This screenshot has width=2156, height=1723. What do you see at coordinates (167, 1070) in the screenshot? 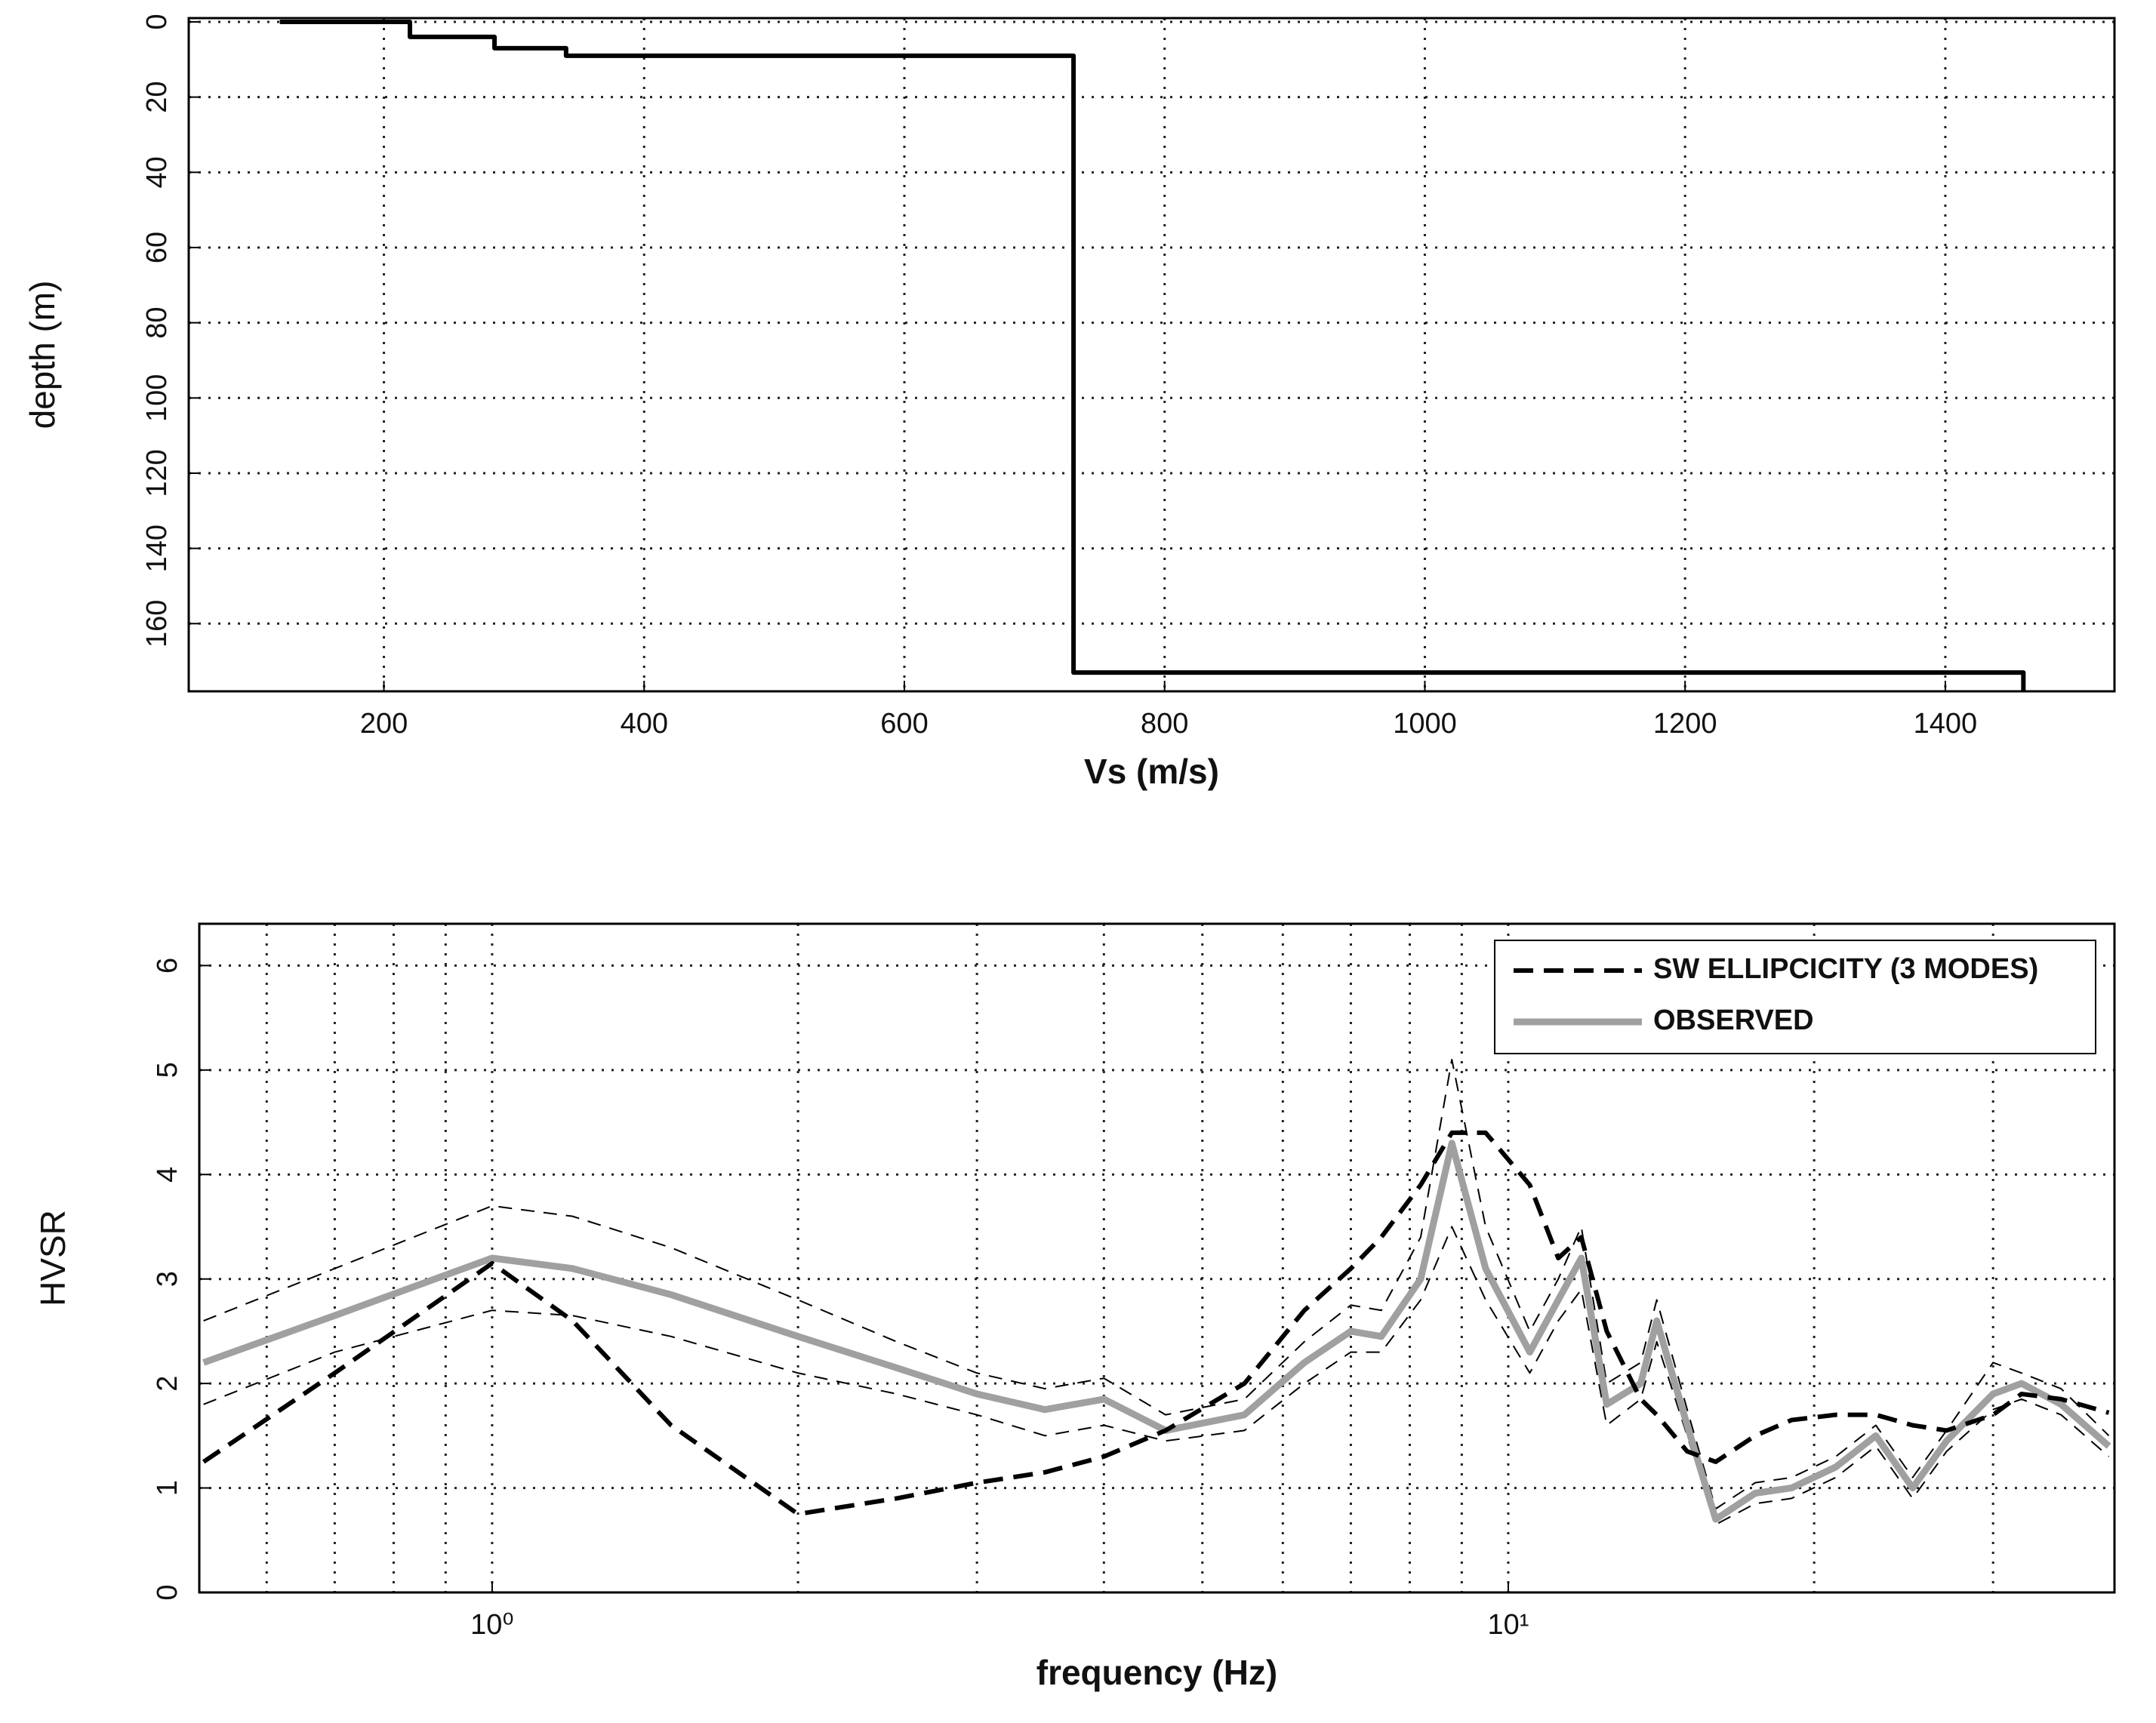
I see `y-tick-label: 5` at bounding box center [167, 1070].